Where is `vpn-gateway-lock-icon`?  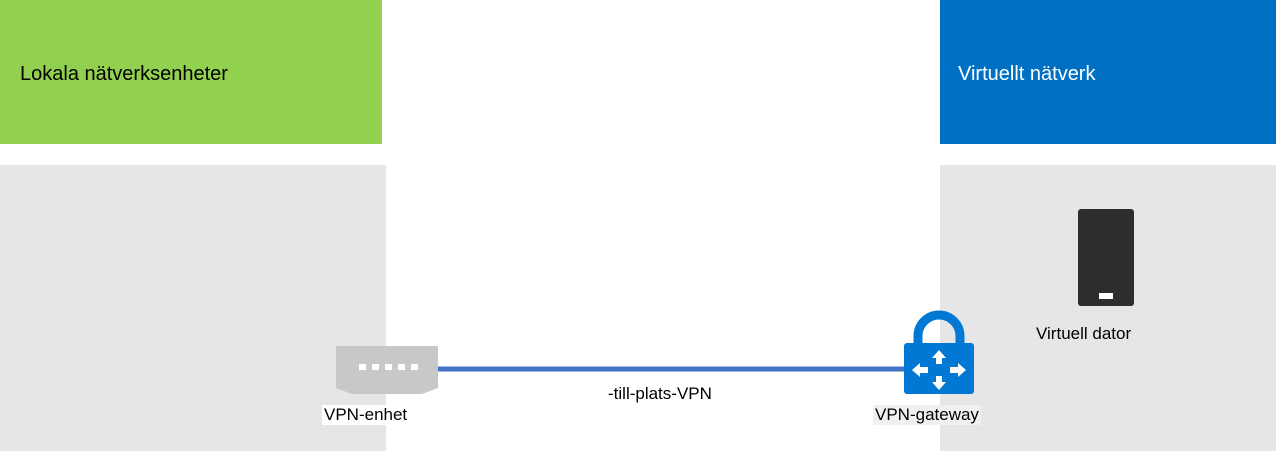
vpn-gateway-lock-icon is located at coordinates (939, 352).